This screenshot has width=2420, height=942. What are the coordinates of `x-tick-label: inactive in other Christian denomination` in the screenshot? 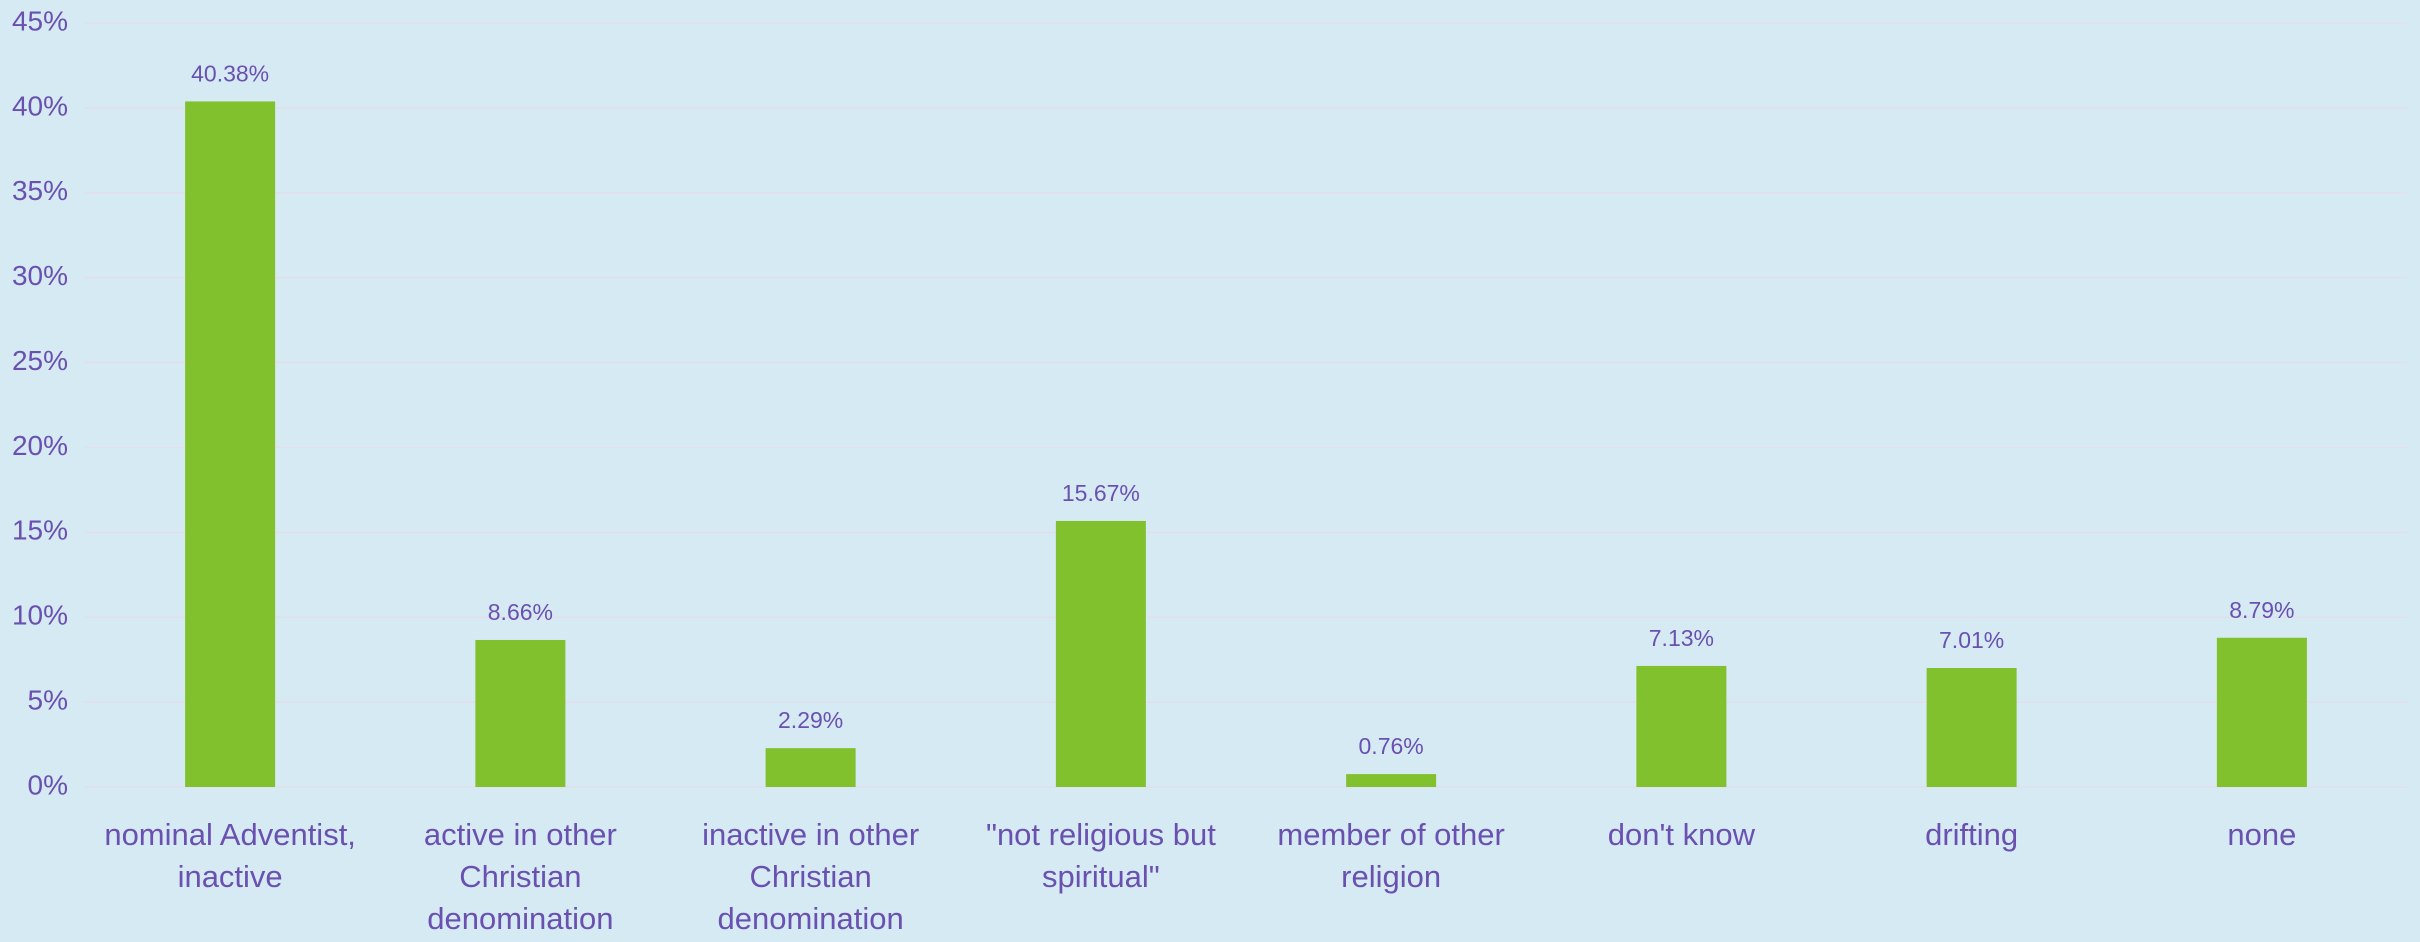 It's located at (811, 876).